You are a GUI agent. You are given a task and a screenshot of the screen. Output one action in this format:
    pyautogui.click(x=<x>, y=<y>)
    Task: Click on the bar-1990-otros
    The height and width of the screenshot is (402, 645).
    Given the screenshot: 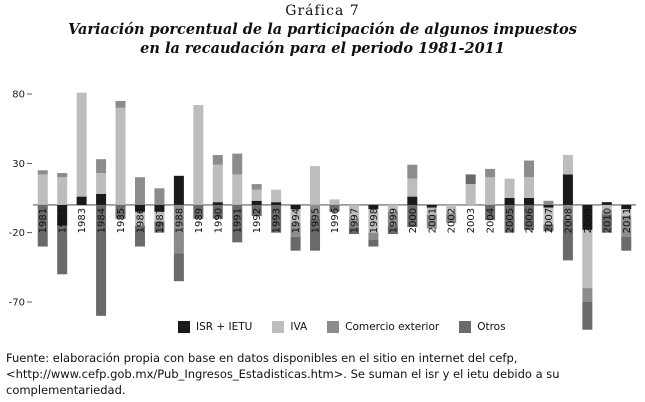 What is the action you would take?
    pyautogui.click(x=217, y=211)
    